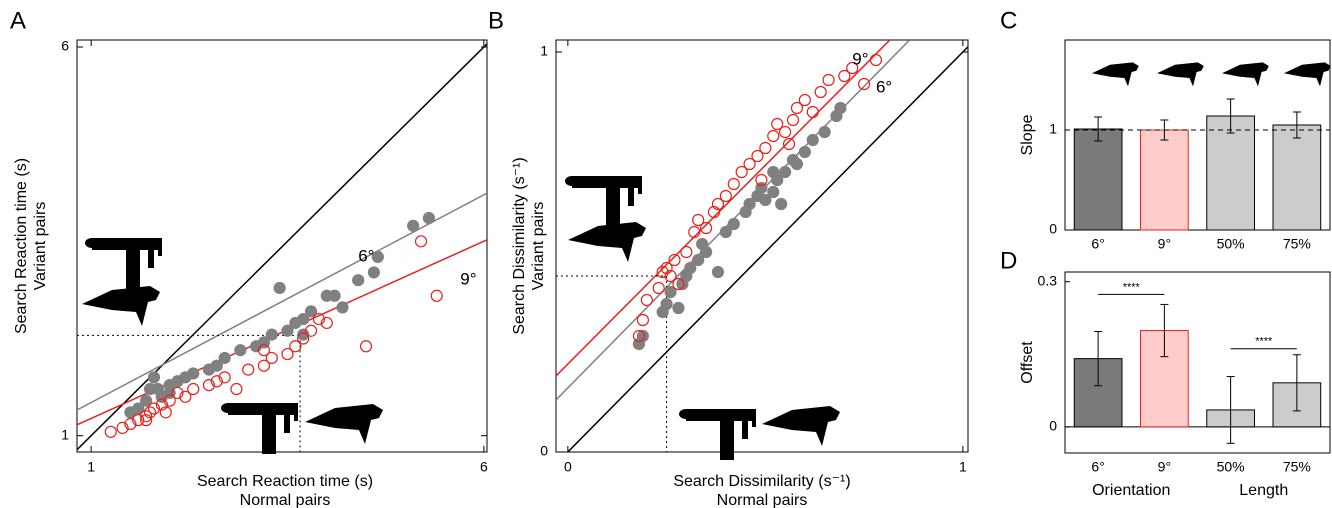 The width and height of the screenshot is (1332, 508). What do you see at coordinates (282, 301) in the screenshot?
I see `fit-line` at bounding box center [282, 301].